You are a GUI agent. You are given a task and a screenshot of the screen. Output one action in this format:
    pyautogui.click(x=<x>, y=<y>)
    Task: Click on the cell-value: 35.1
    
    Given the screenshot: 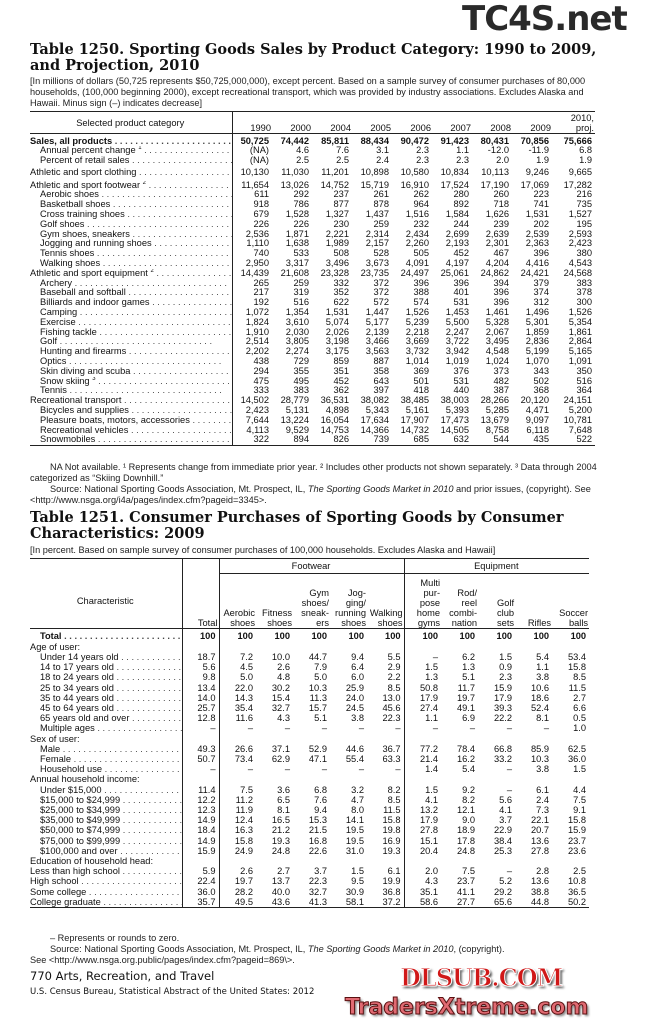 What is the action you would take?
    pyautogui.click(x=429, y=891)
    